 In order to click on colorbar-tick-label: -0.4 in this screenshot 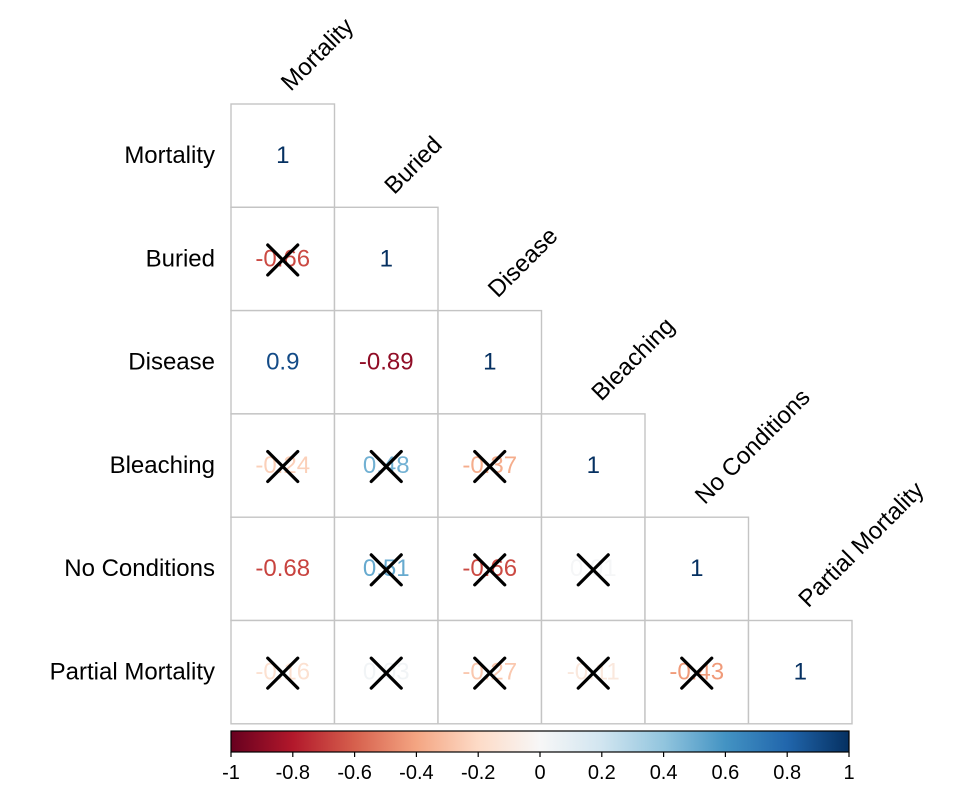, I will do `click(416, 773)`.